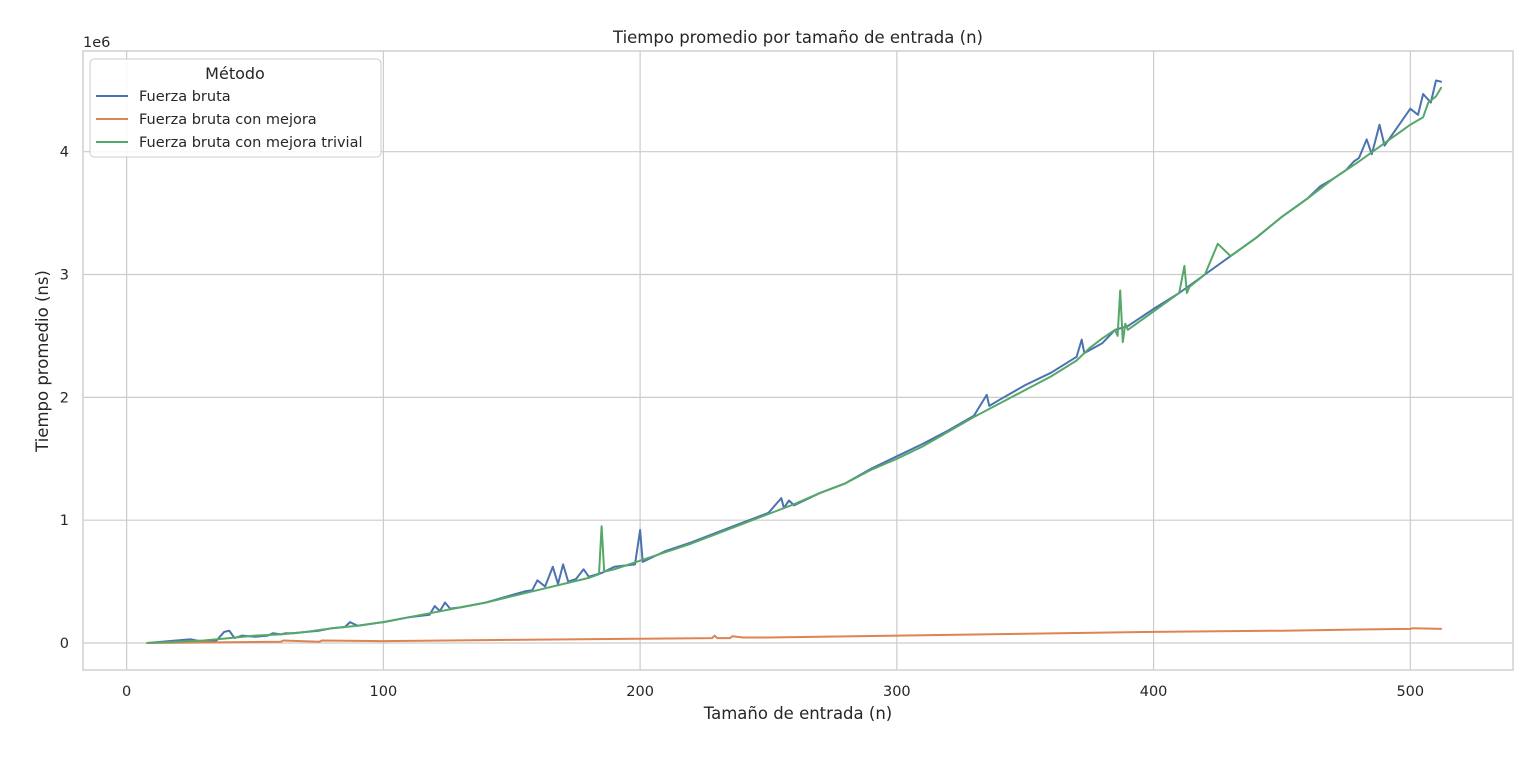 This screenshot has height=759, width=1536. Describe the element at coordinates (64, 521) in the screenshot. I see `y-tick-label: 1` at that location.